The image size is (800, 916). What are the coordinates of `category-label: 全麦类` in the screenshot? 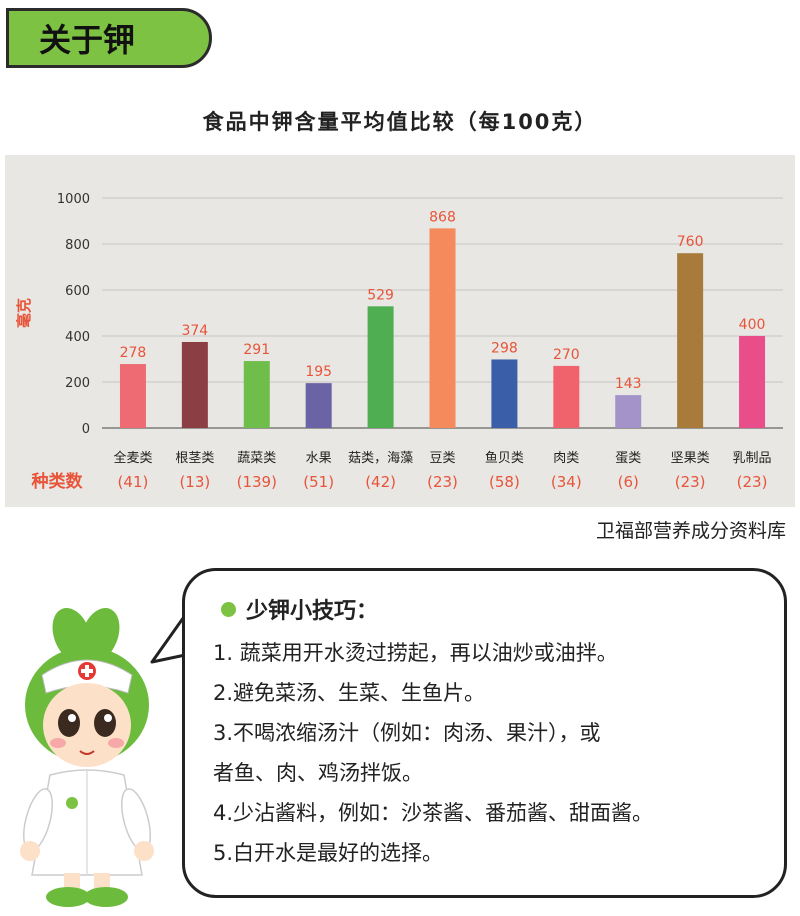 It's located at (132, 458).